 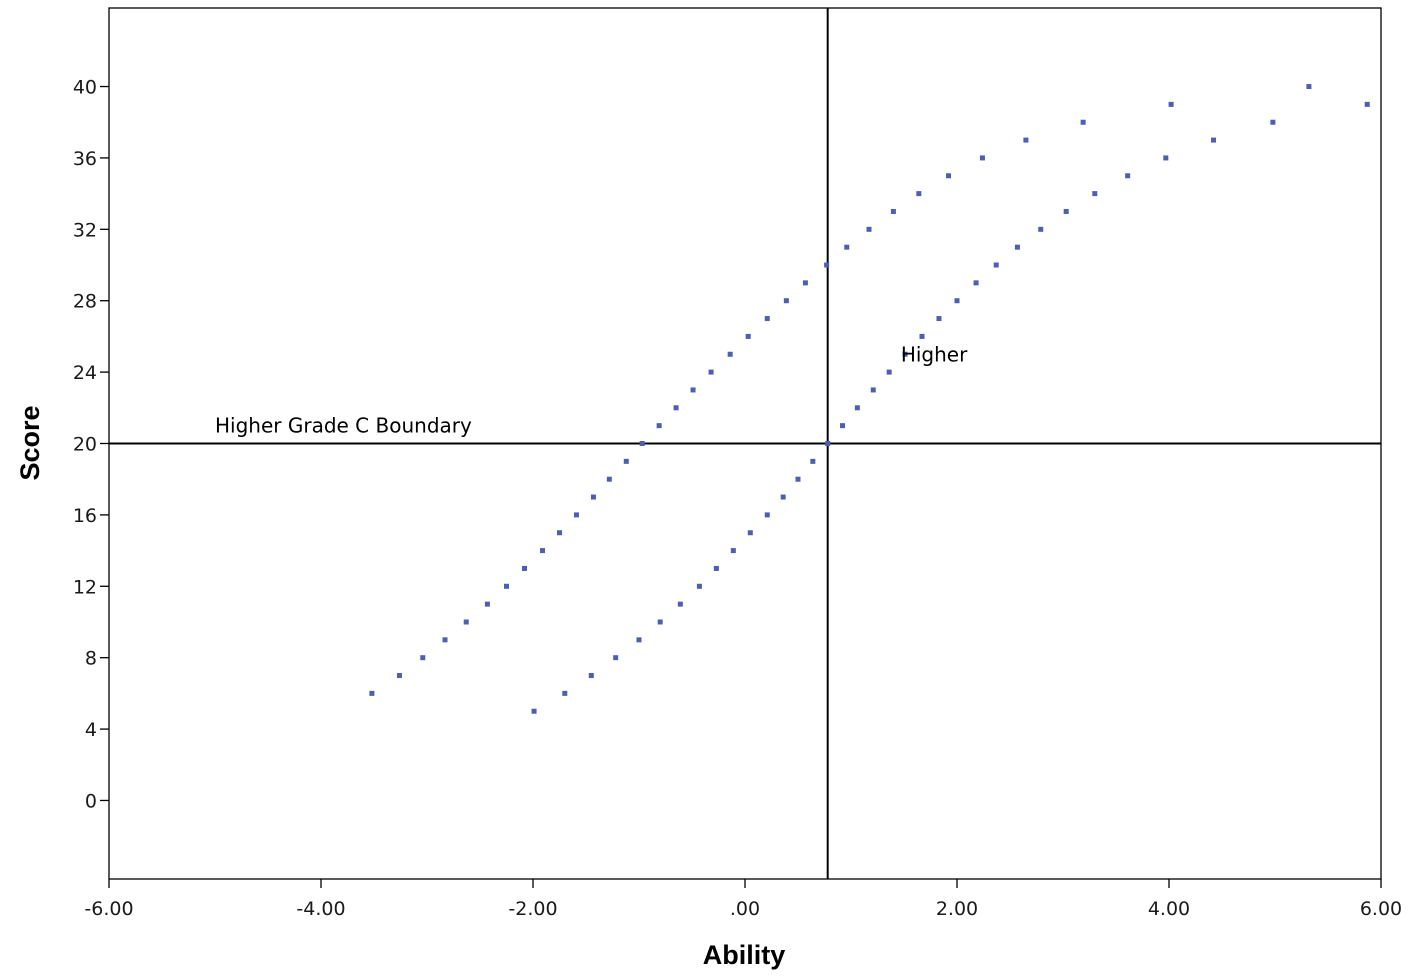 I want to click on x-tick-label: -6.00, so click(x=108, y=909).